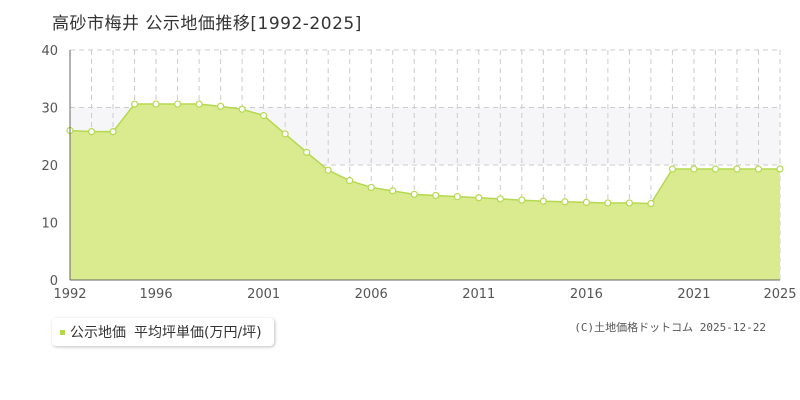  Describe the element at coordinates (49, 224) in the screenshot. I see `y-tick-label: 10` at that location.